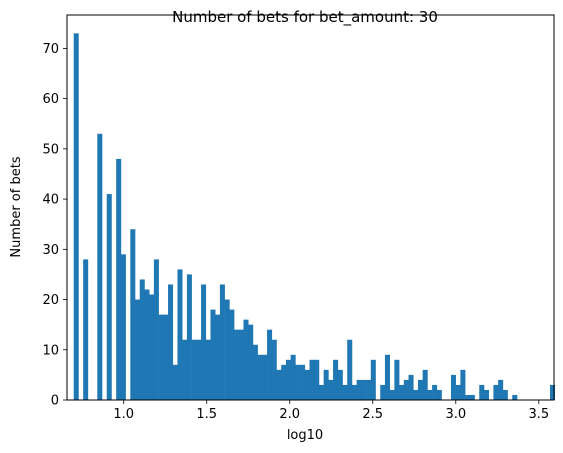 This screenshot has width=563, height=453. Describe the element at coordinates (289, 414) in the screenshot. I see `x-tick-label: 2.0` at that location.